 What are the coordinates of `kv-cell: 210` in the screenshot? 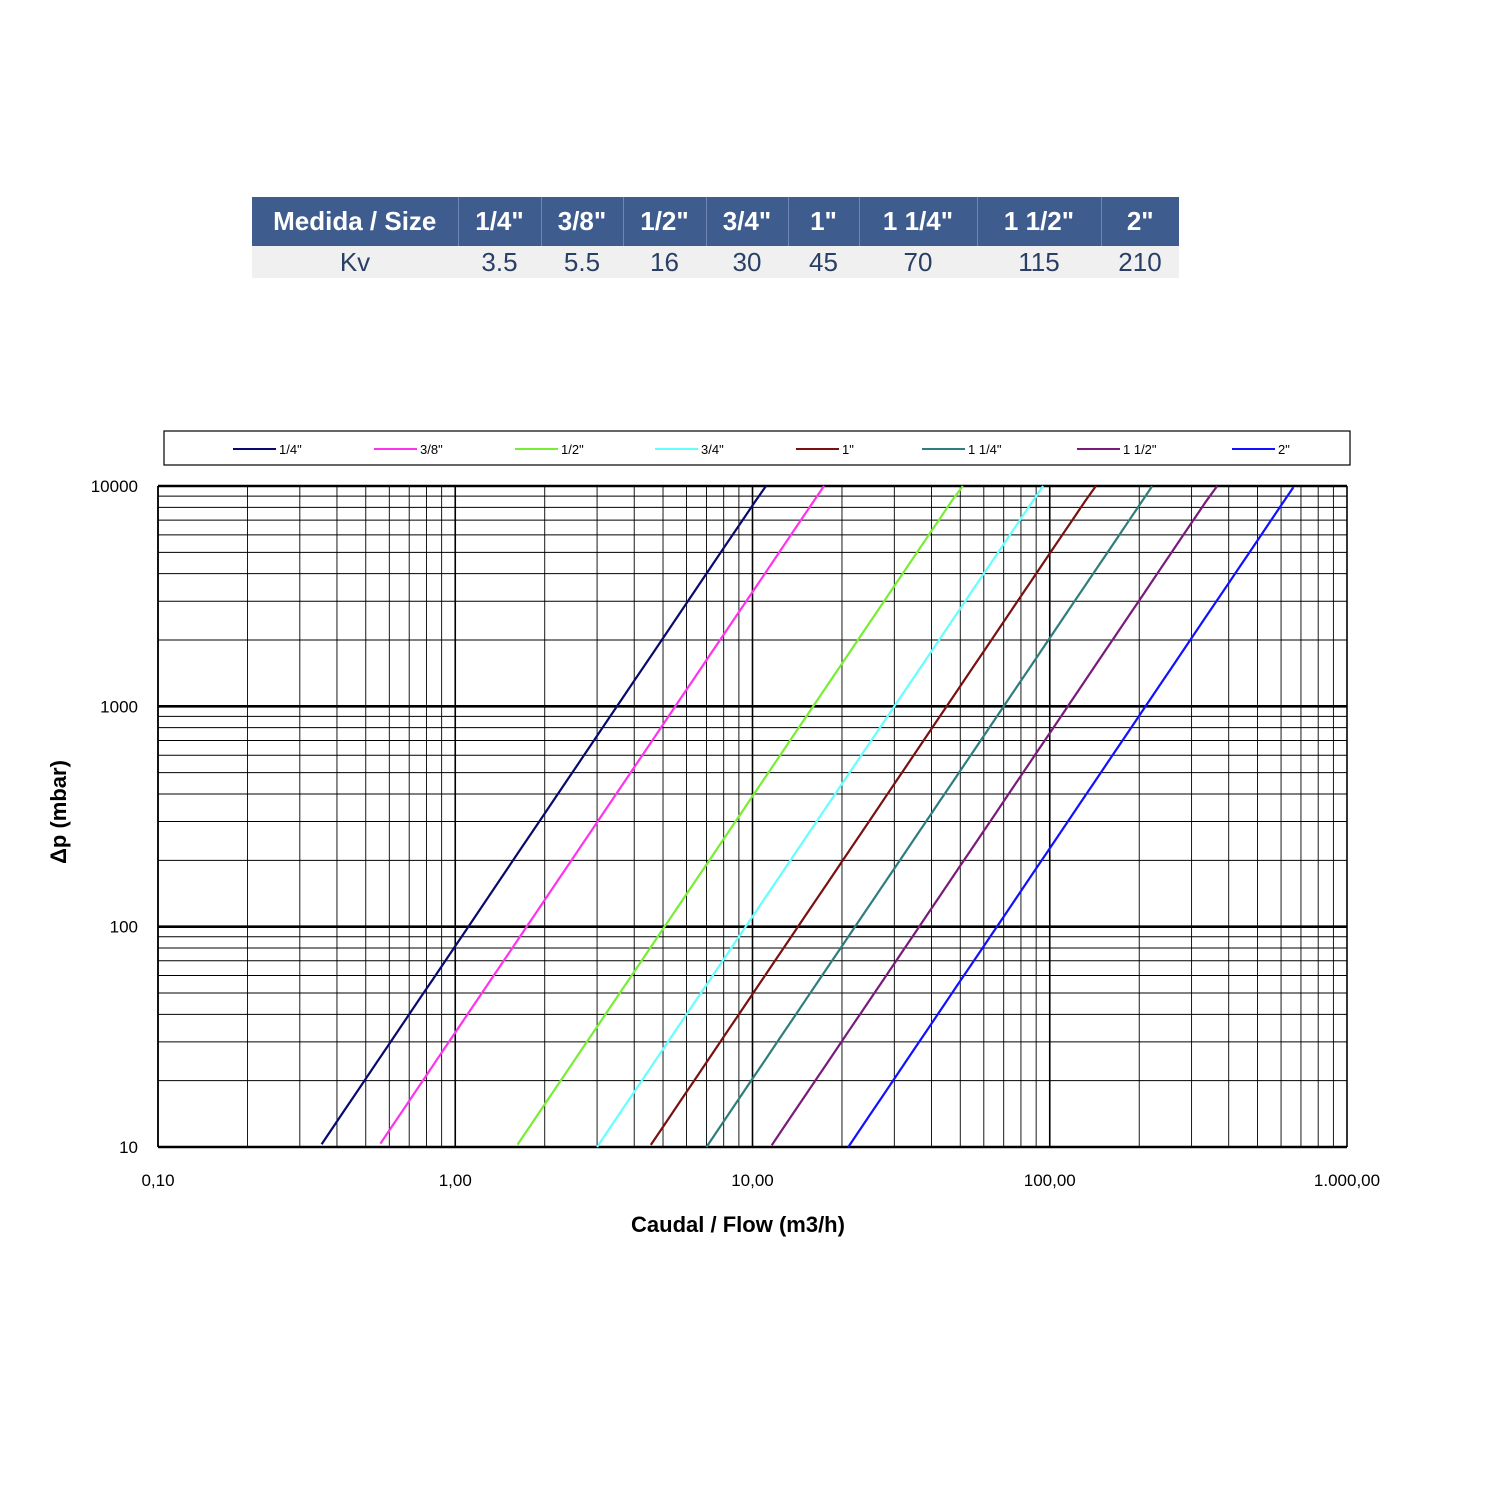 It's located at (1140, 262).